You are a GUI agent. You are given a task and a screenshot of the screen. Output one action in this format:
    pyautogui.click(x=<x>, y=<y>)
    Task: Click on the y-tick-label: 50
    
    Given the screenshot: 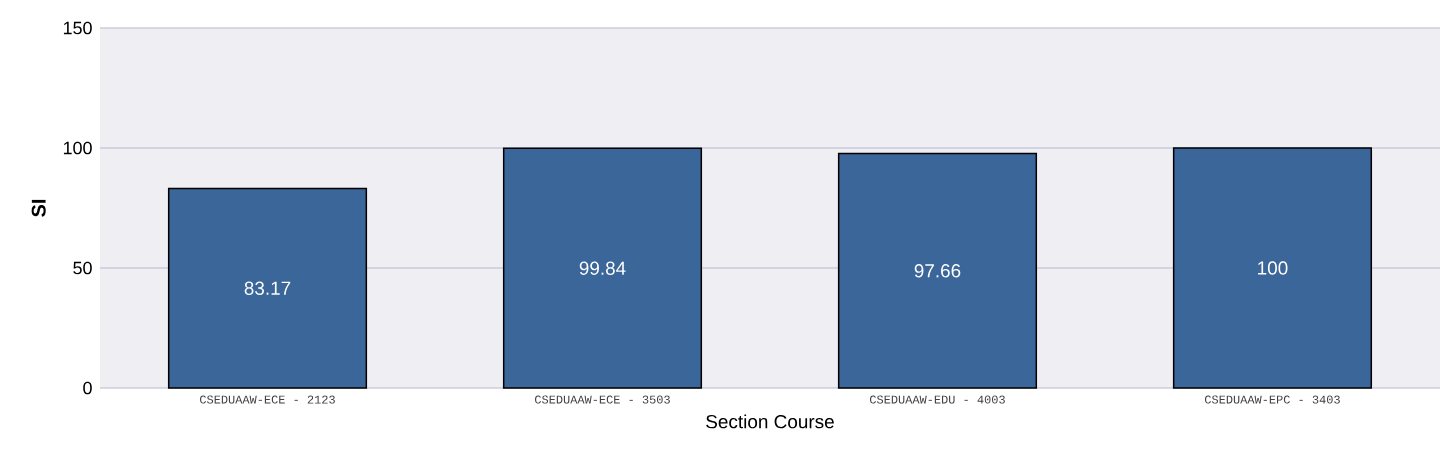 What is the action you would take?
    pyautogui.click(x=82, y=268)
    